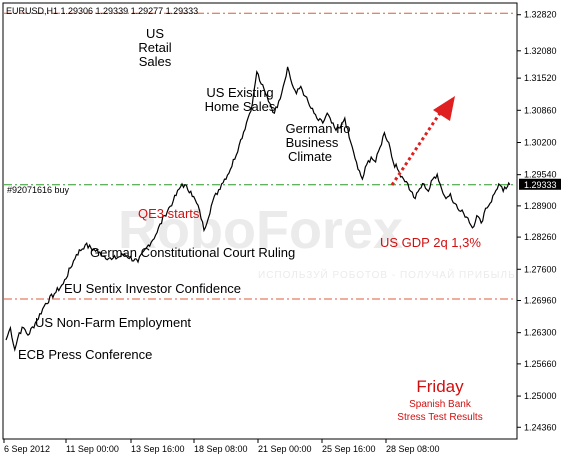 This screenshot has width=564, height=456. Describe the element at coordinates (540, 175) in the screenshot. I see `y-tick-label: 1.29540` at that location.